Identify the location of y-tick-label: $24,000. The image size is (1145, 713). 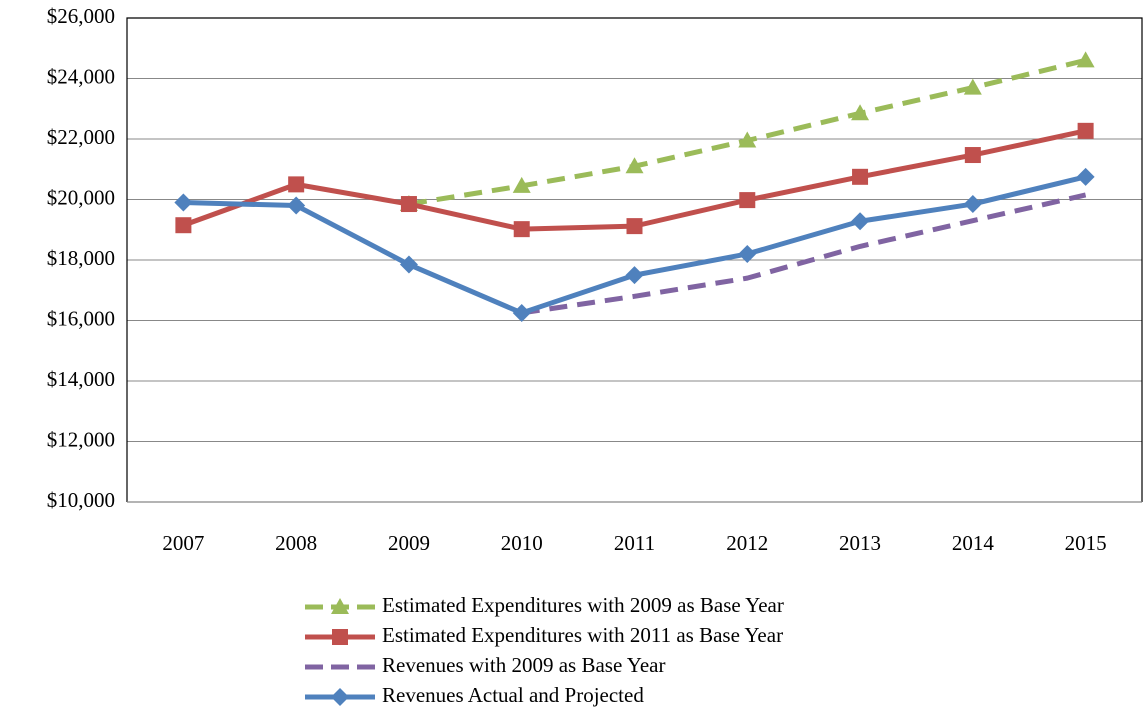
(81, 76).